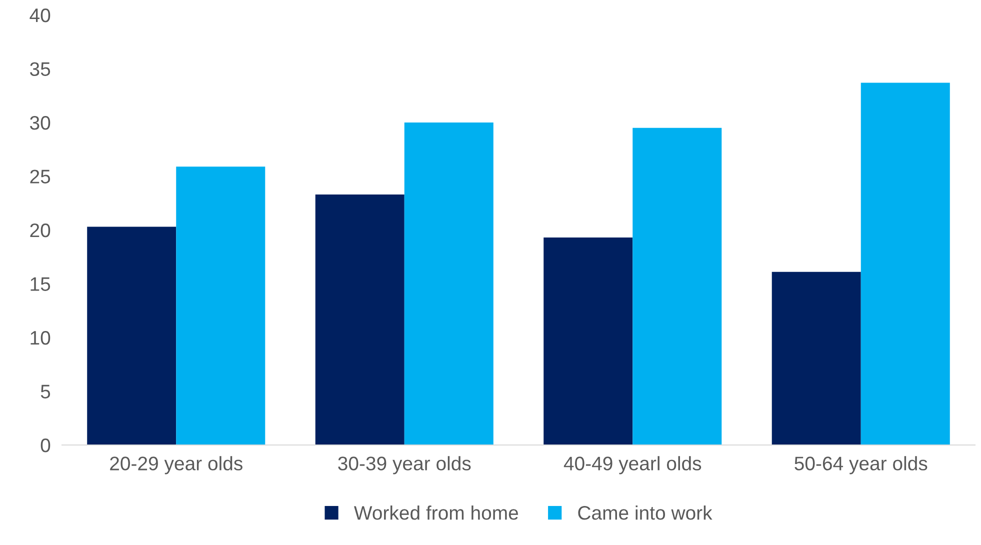 The width and height of the screenshot is (981, 545). Describe the element at coordinates (40, 177) in the screenshot. I see `y-tick-label: 25` at that location.